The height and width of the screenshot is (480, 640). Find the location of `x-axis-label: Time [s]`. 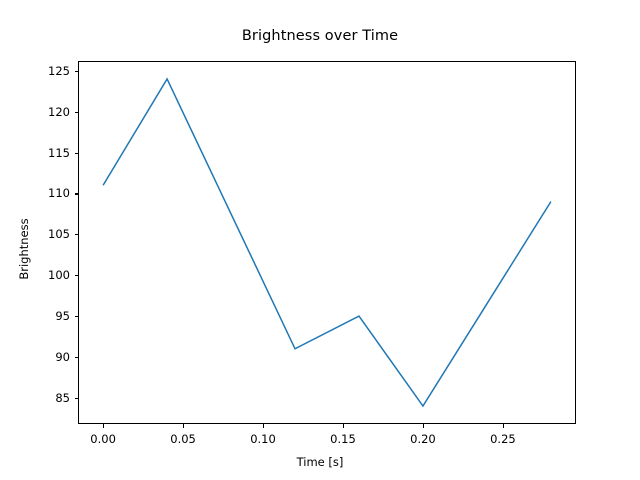

x-axis-label: Time [s] is located at coordinates (320, 462).